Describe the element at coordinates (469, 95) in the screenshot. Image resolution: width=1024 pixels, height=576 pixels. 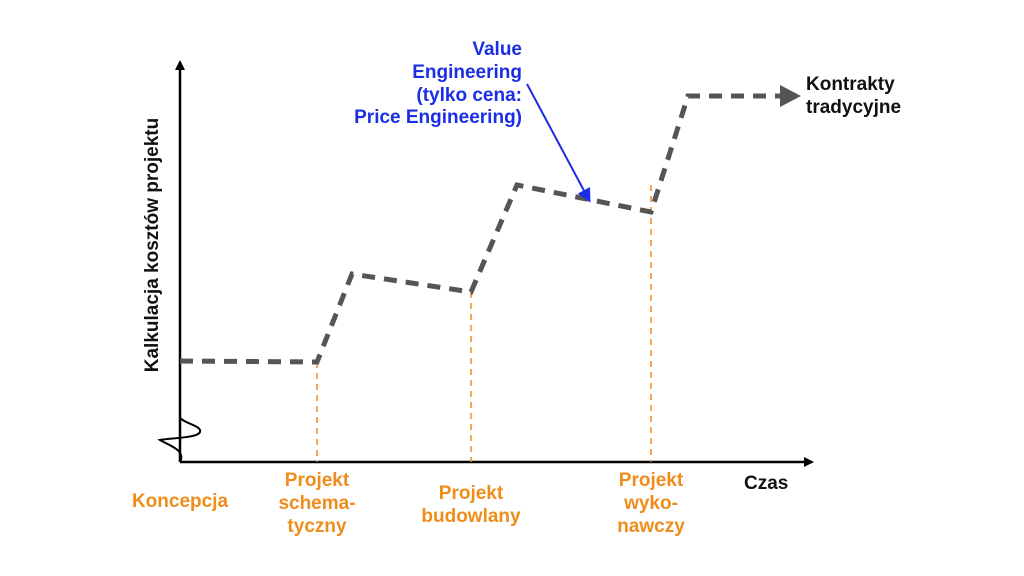
I see `annotation-line-3: (tylko cena:` at that location.